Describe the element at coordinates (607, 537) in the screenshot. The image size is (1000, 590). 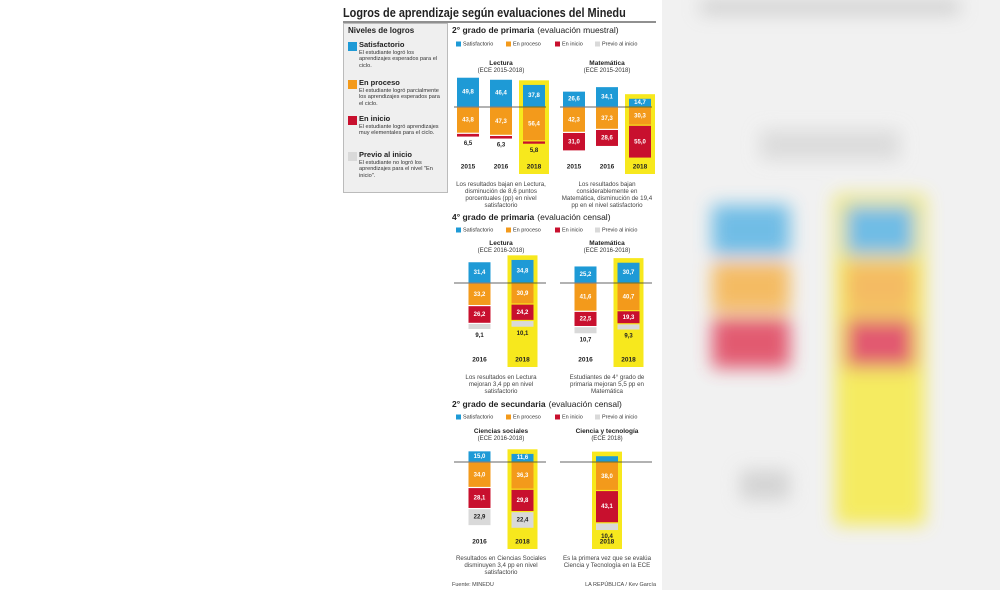
I see `value-label: 10,4` at that location.